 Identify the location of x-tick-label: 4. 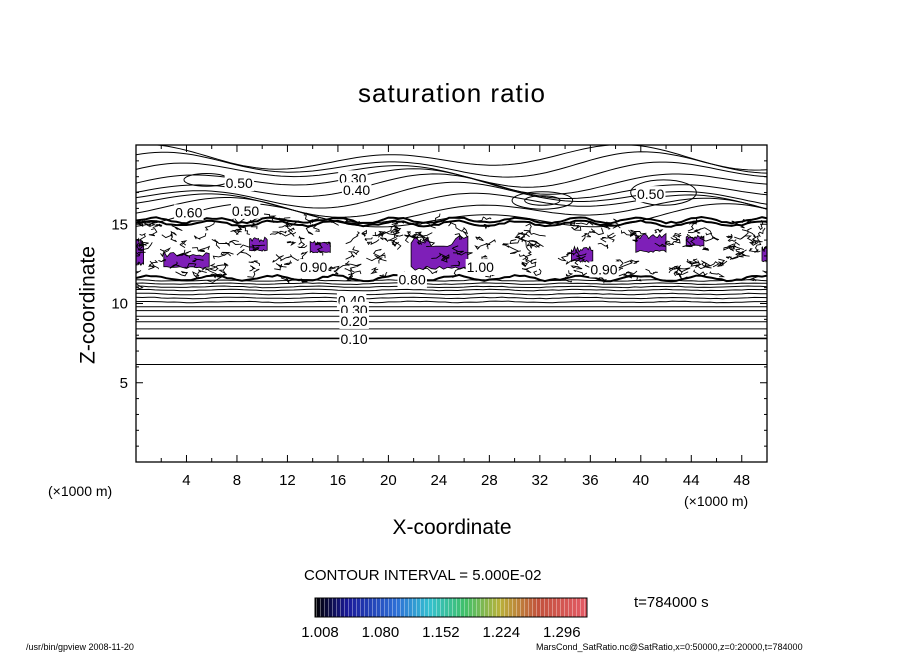
(186, 480).